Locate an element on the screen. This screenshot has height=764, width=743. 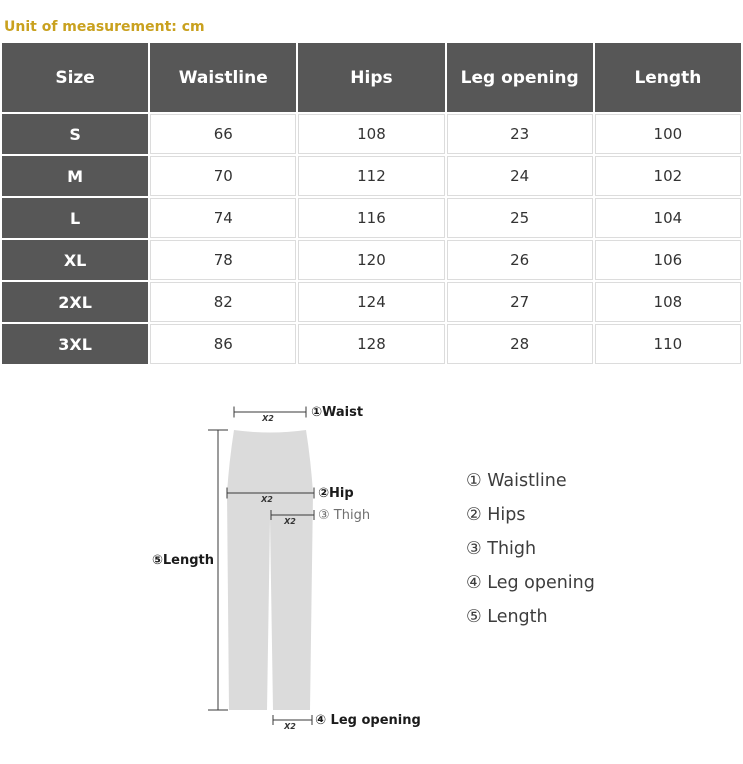
column-header-size: Size is located at coordinates (75, 77).